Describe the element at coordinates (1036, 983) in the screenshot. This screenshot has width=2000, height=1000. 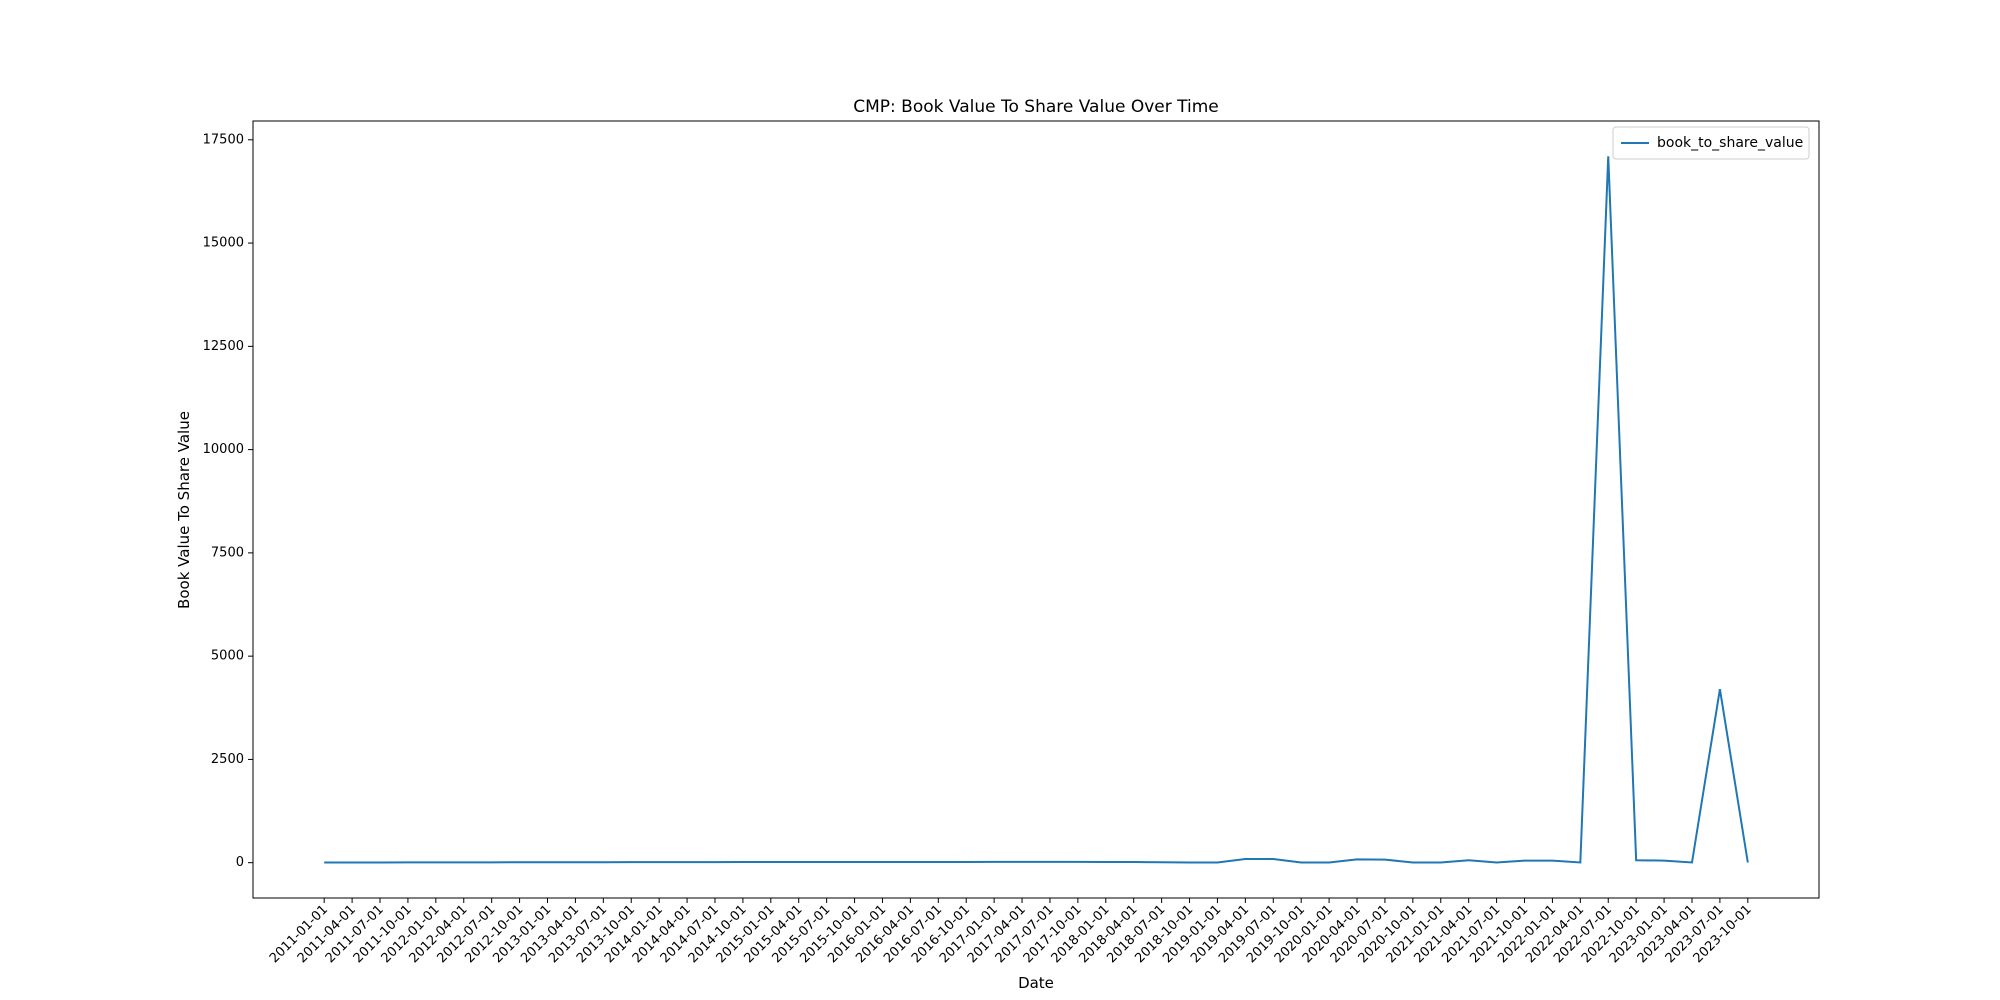
I see `x-axis-label: Date` at that location.